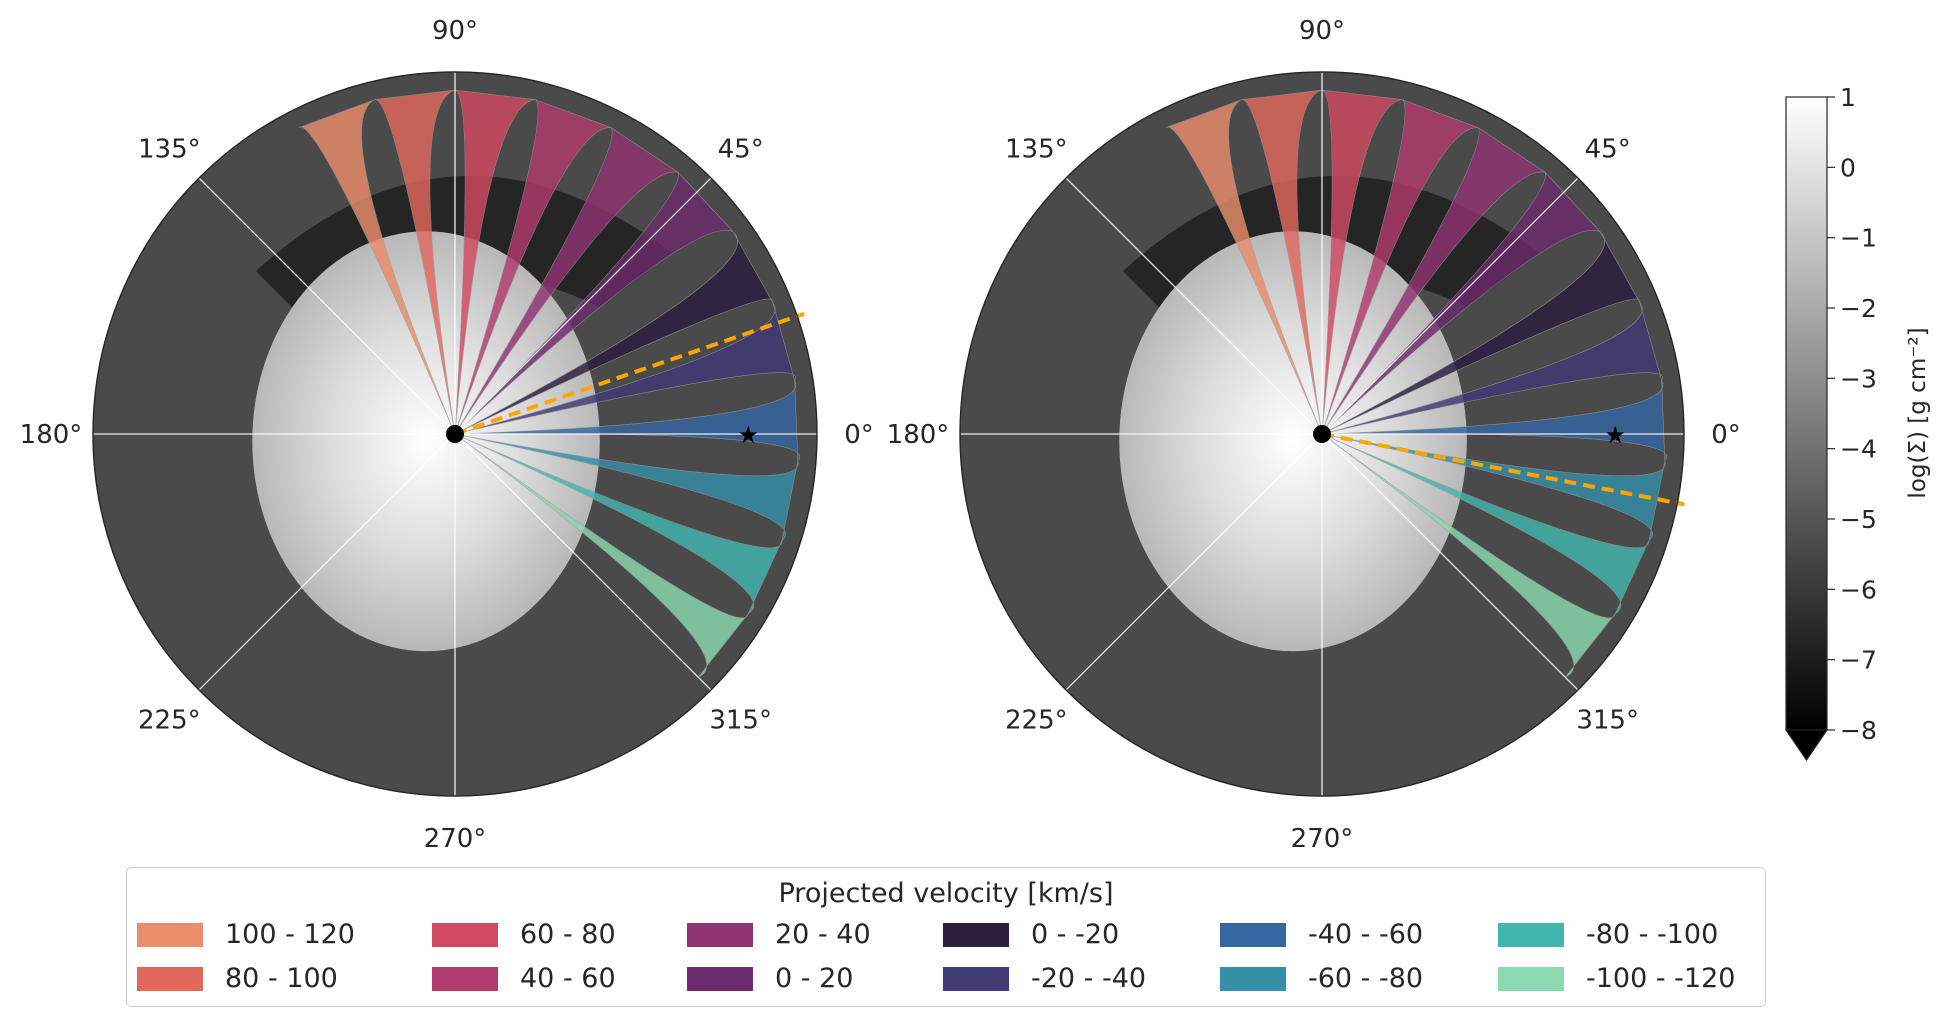 The height and width of the screenshot is (1025, 1943). I want to click on legend-label: -20 - -40, so click(1089, 978).